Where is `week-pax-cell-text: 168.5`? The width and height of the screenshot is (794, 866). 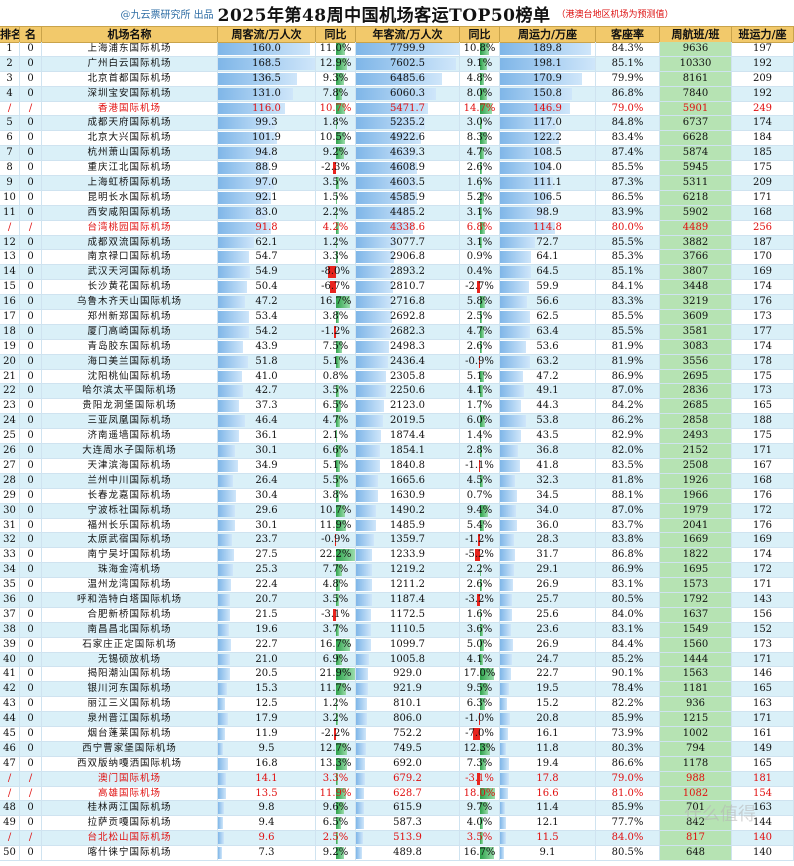 week-pax-cell-text: 168.5 is located at coordinates (266, 63).